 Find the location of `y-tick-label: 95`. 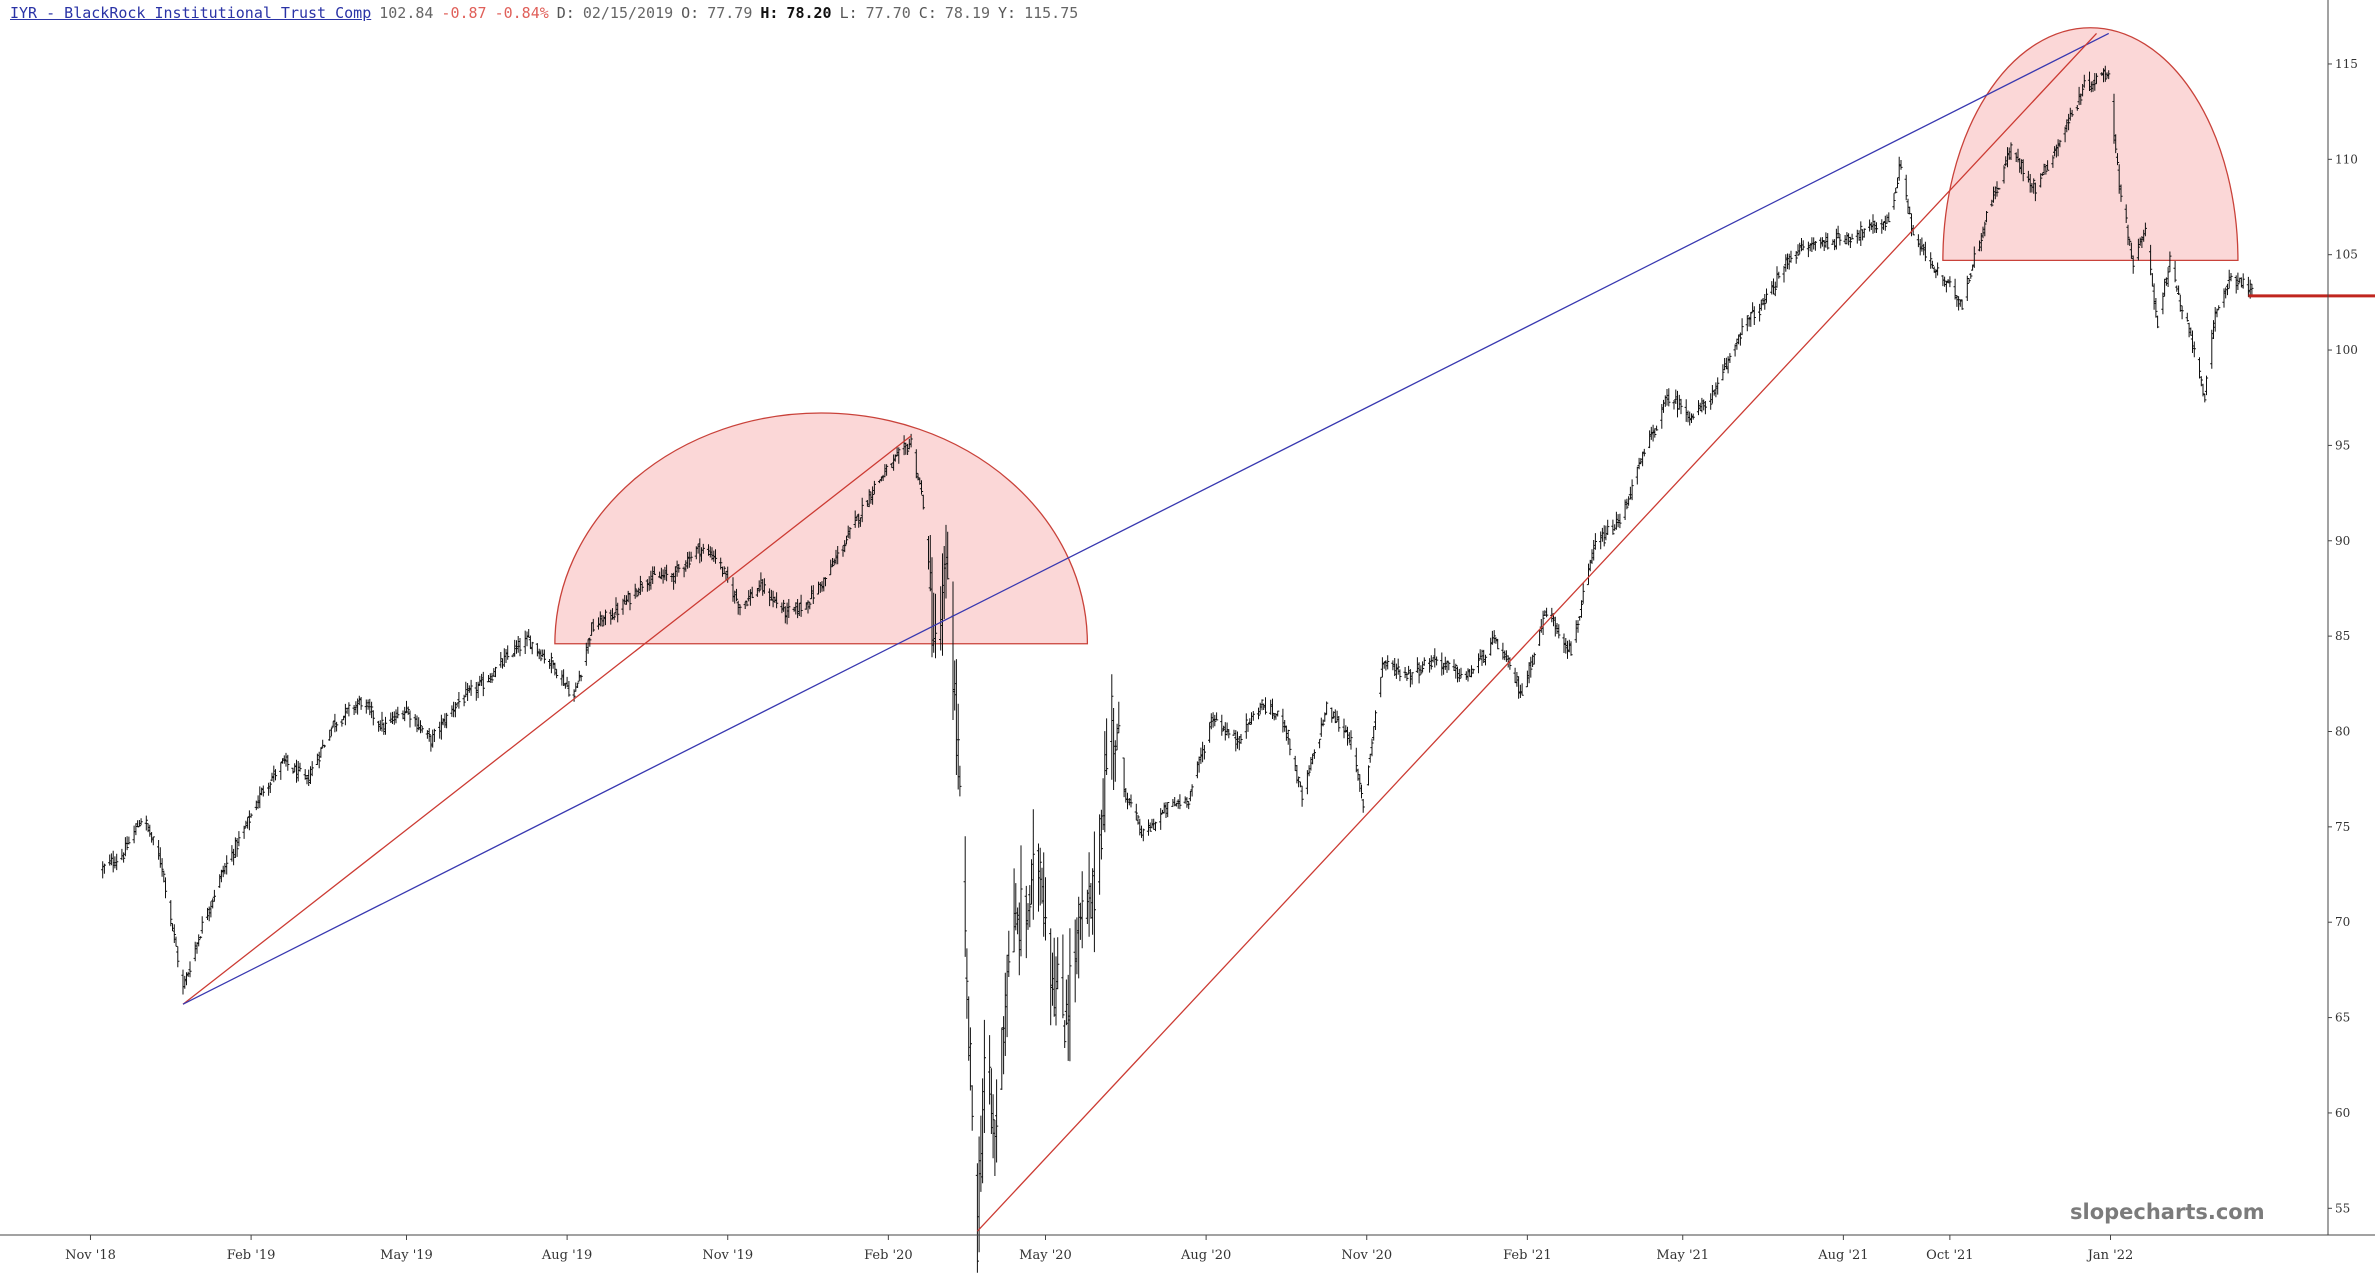

y-tick-label: 95 is located at coordinates (2342, 445).